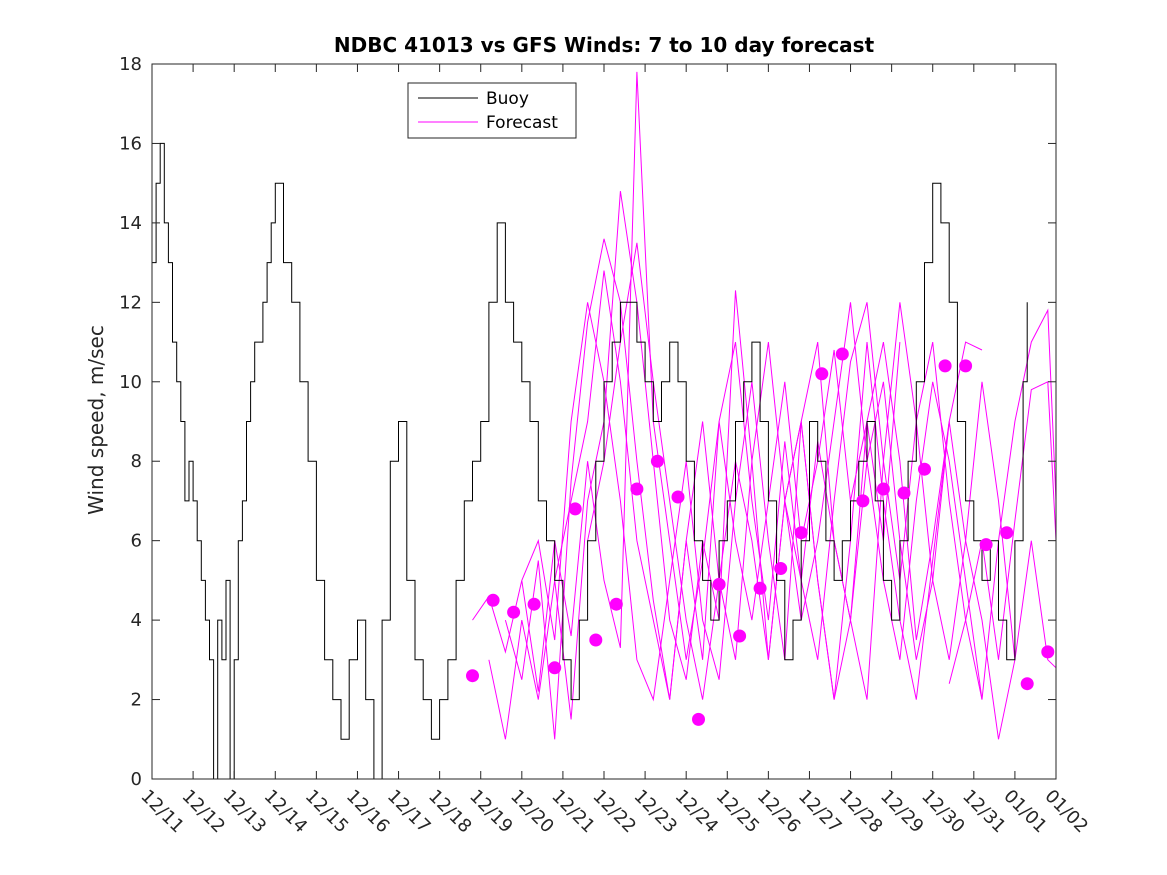 The height and width of the screenshot is (875, 1167). What do you see at coordinates (96, 420) in the screenshot?
I see `y-axis-label: Wind speed, m/sec` at bounding box center [96, 420].